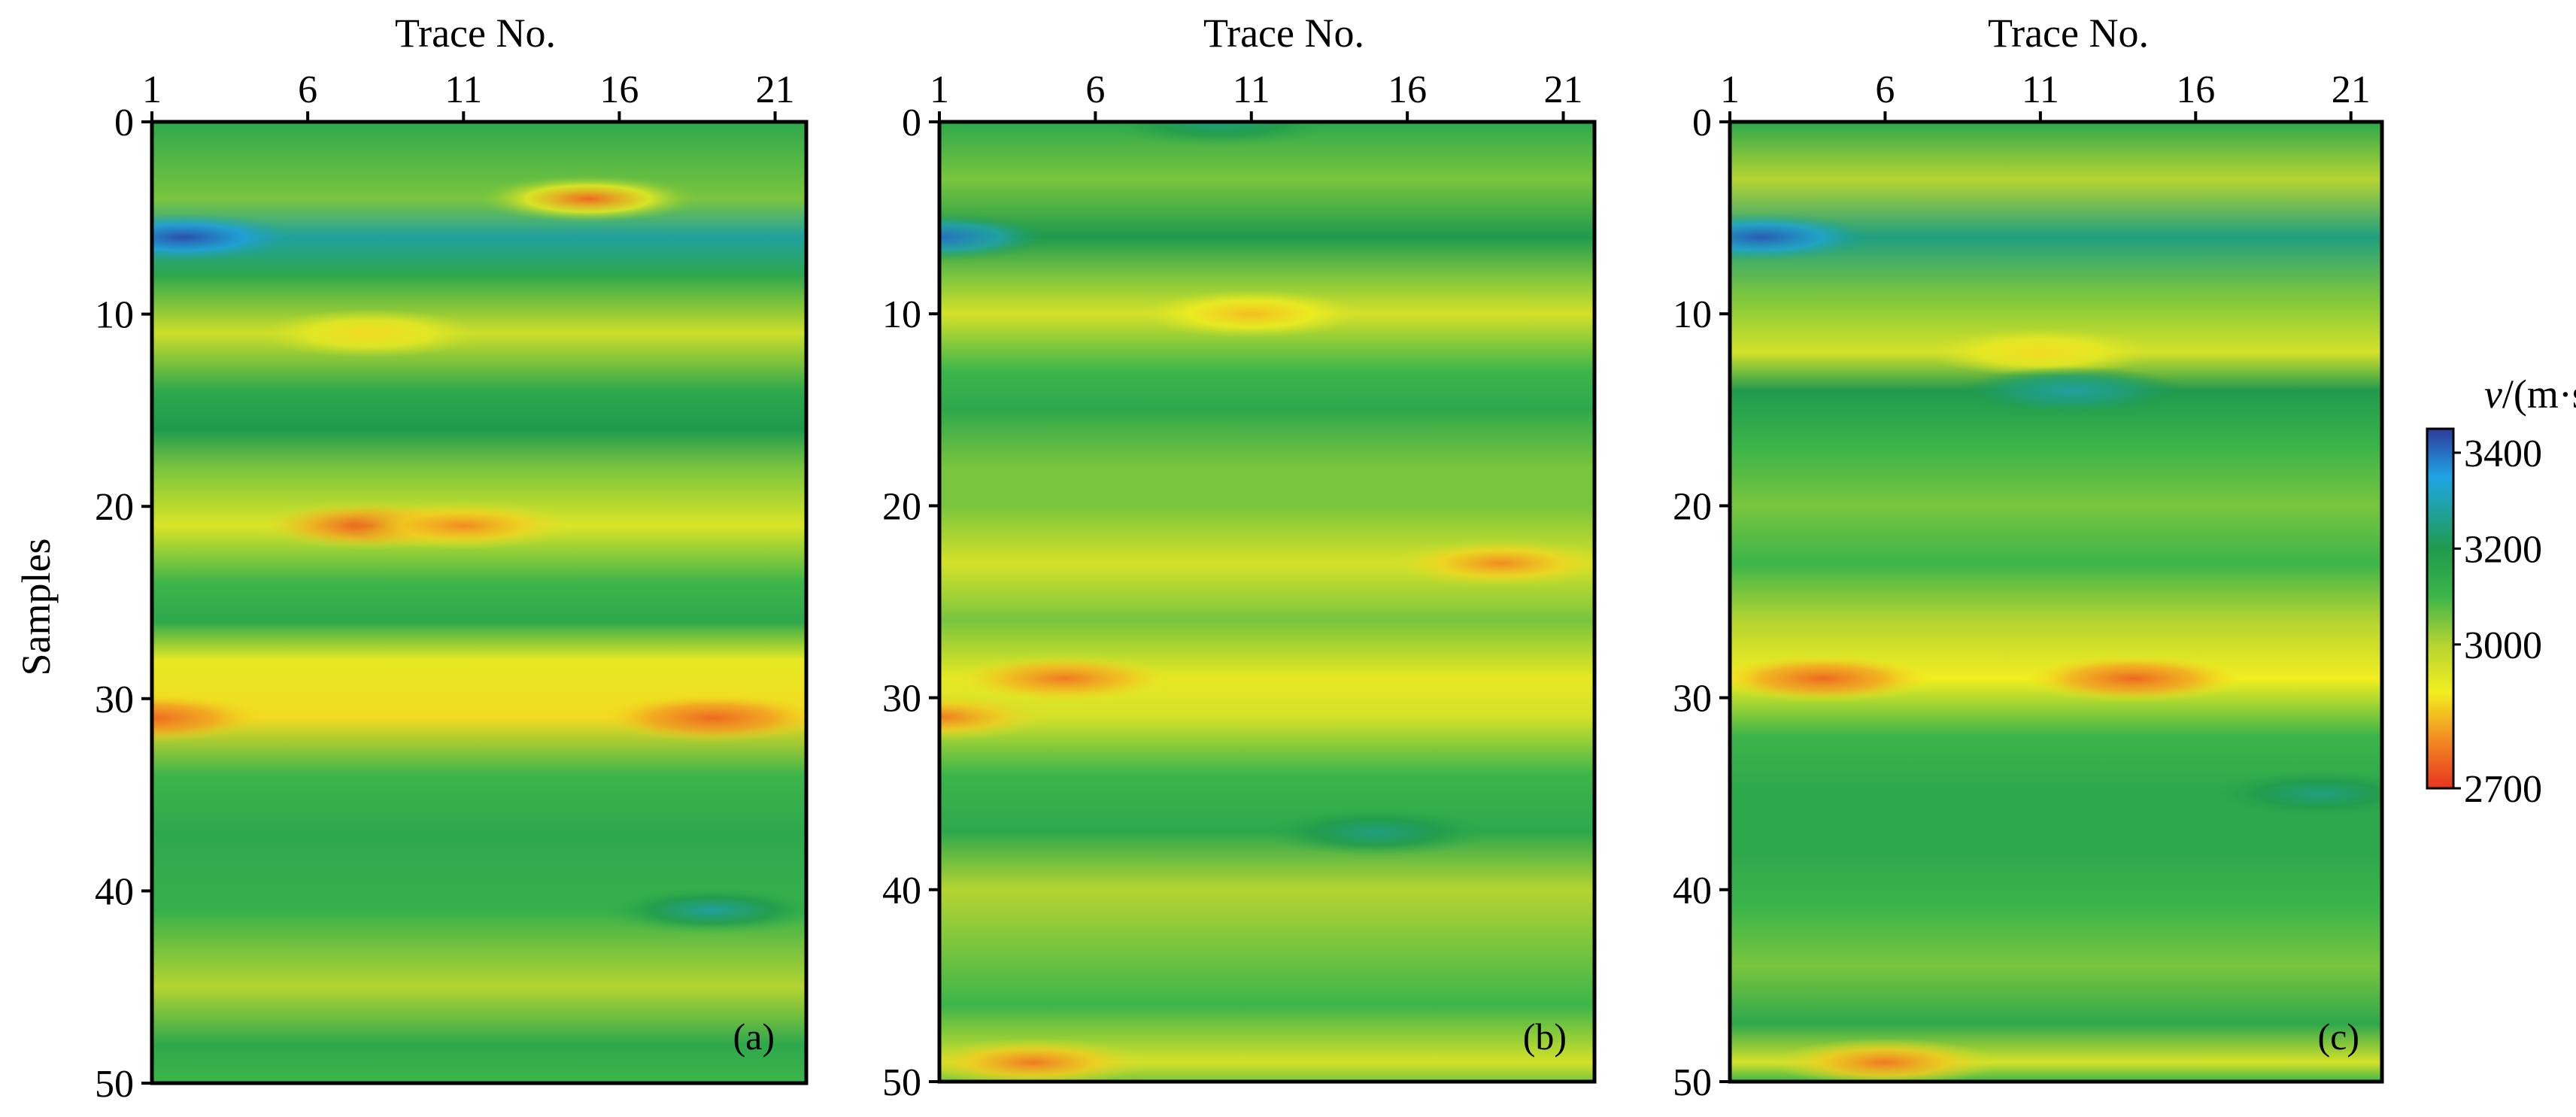 The height and width of the screenshot is (1117, 2576). Describe the element at coordinates (2503, 454) in the screenshot. I see `colorbar-tick-label: 3400` at that location.